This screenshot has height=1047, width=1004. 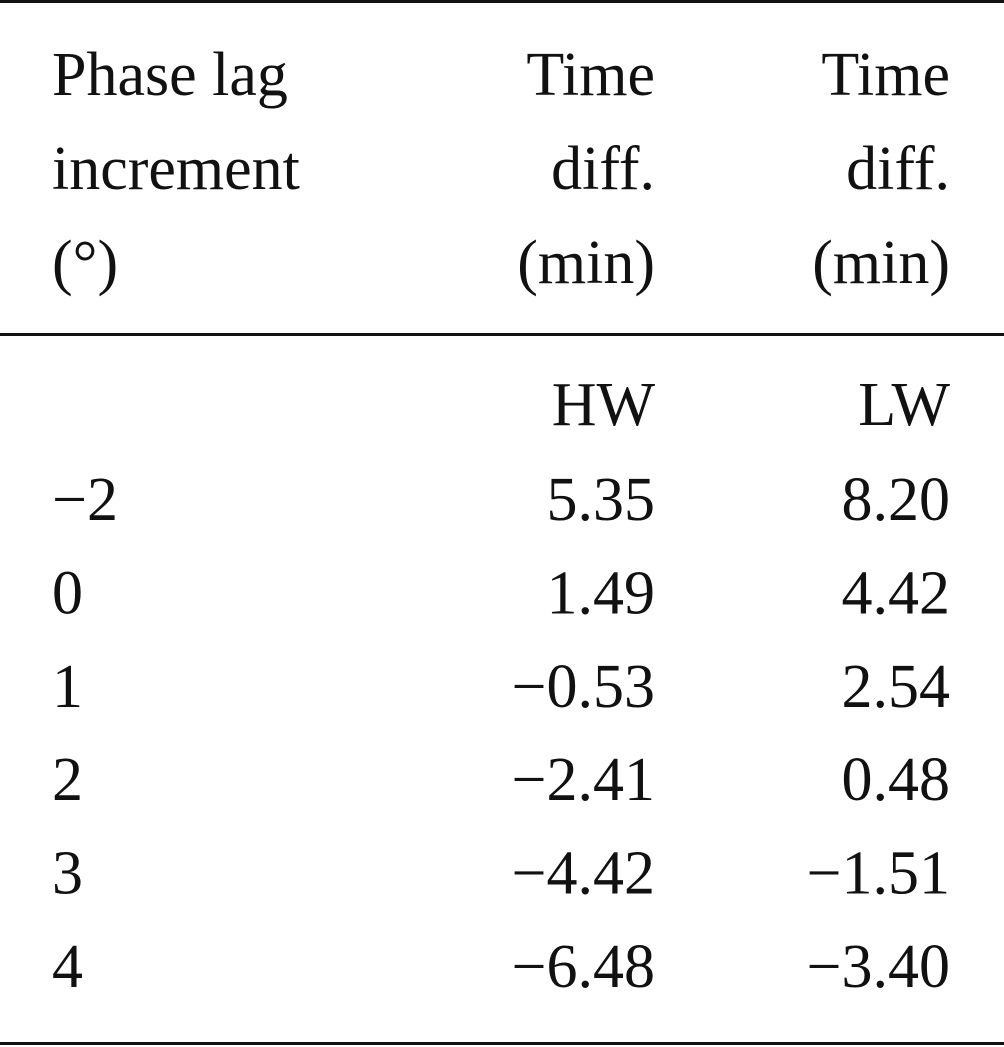 I want to click on table-cell: 2, so click(x=67, y=780).